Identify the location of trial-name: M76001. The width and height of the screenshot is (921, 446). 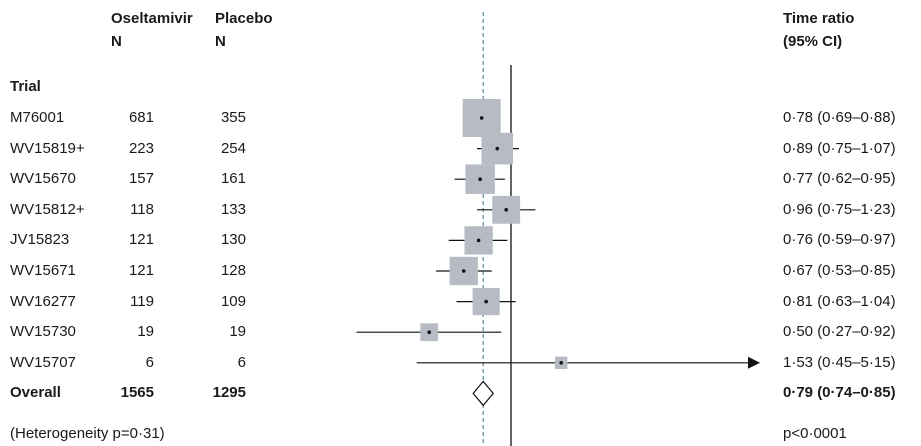
(37, 117).